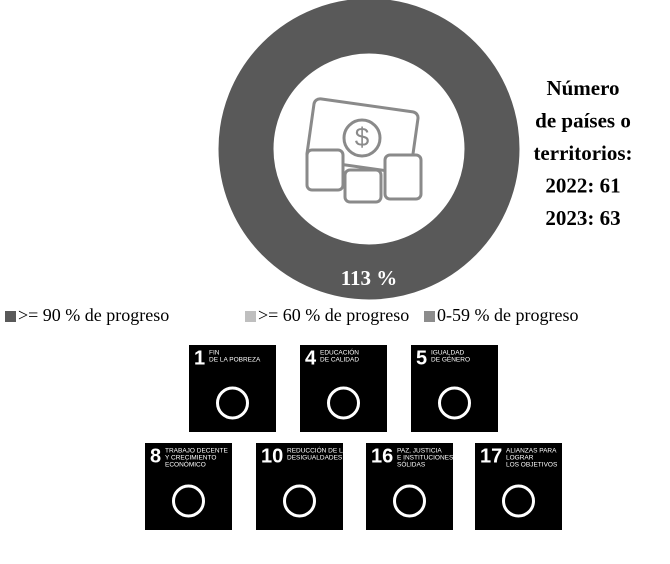  What do you see at coordinates (520, 458) in the screenshot?
I see `sdg-label: LOGRAR` at bounding box center [520, 458].